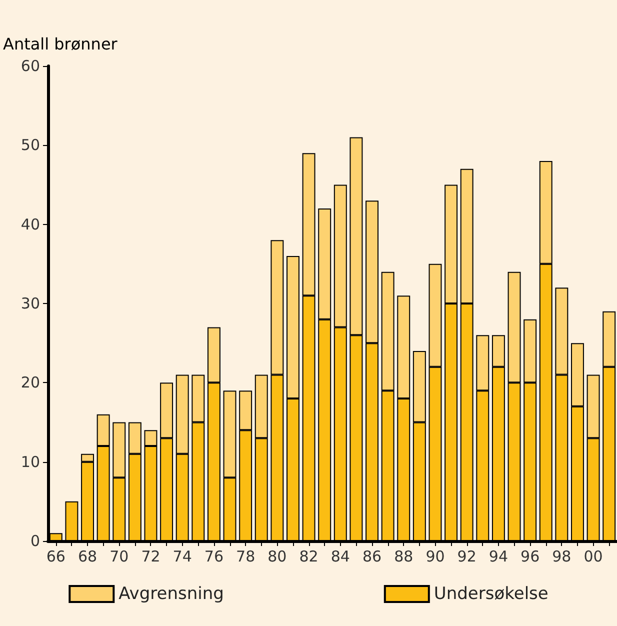  What do you see at coordinates (277, 557) in the screenshot?
I see `x-tick-label: 80` at bounding box center [277, 557].